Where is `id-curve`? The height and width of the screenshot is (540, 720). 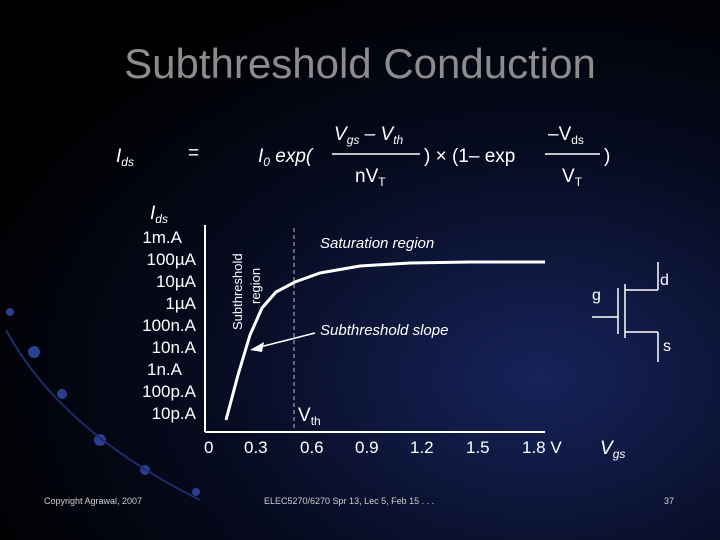 id-curve is located at coordinates (384, 340).